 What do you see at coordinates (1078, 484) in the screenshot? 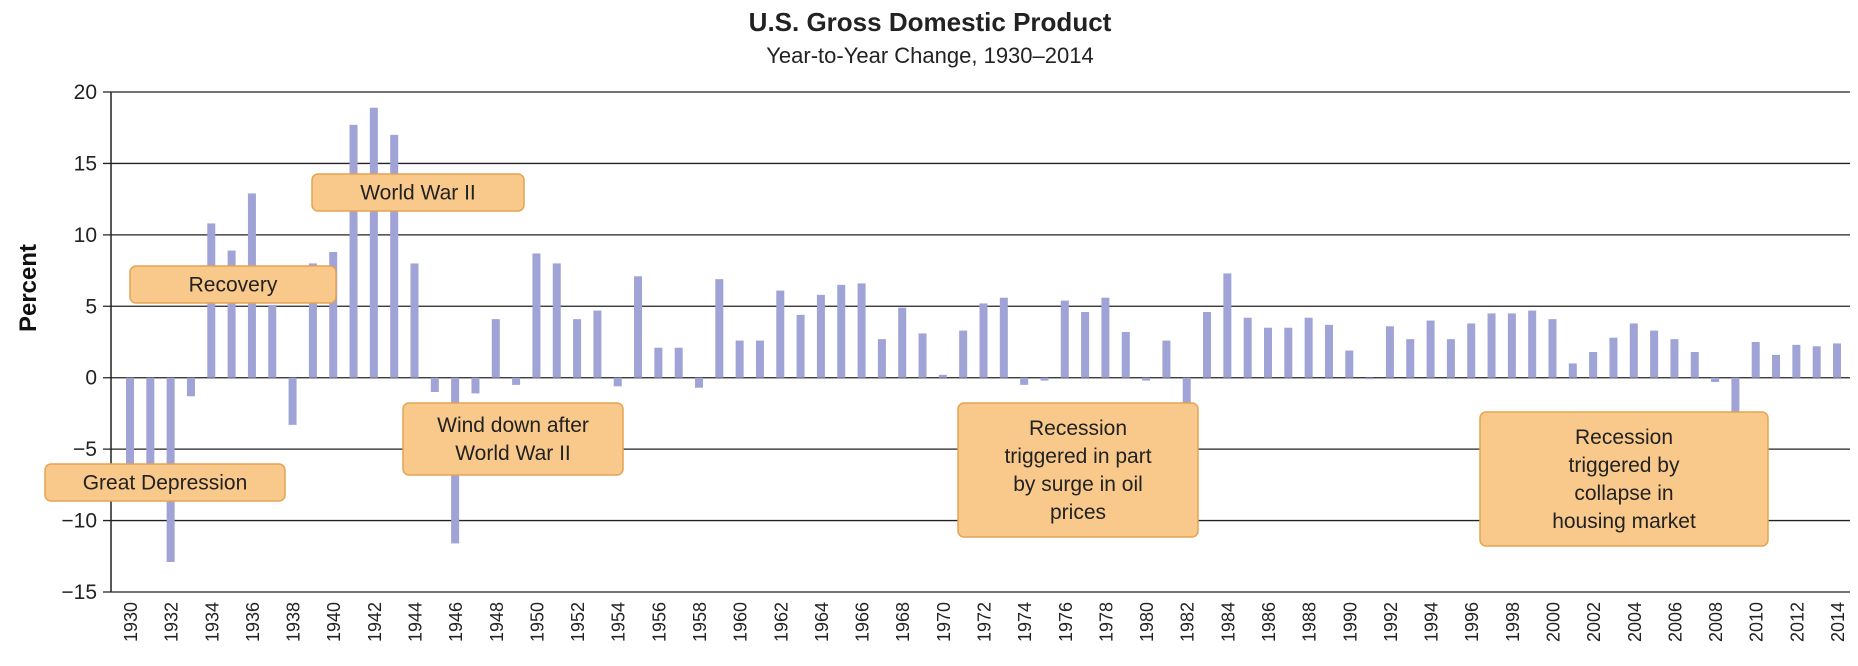
I see `annotation-text: by surge in oil` at bounding box center [1078, 484].